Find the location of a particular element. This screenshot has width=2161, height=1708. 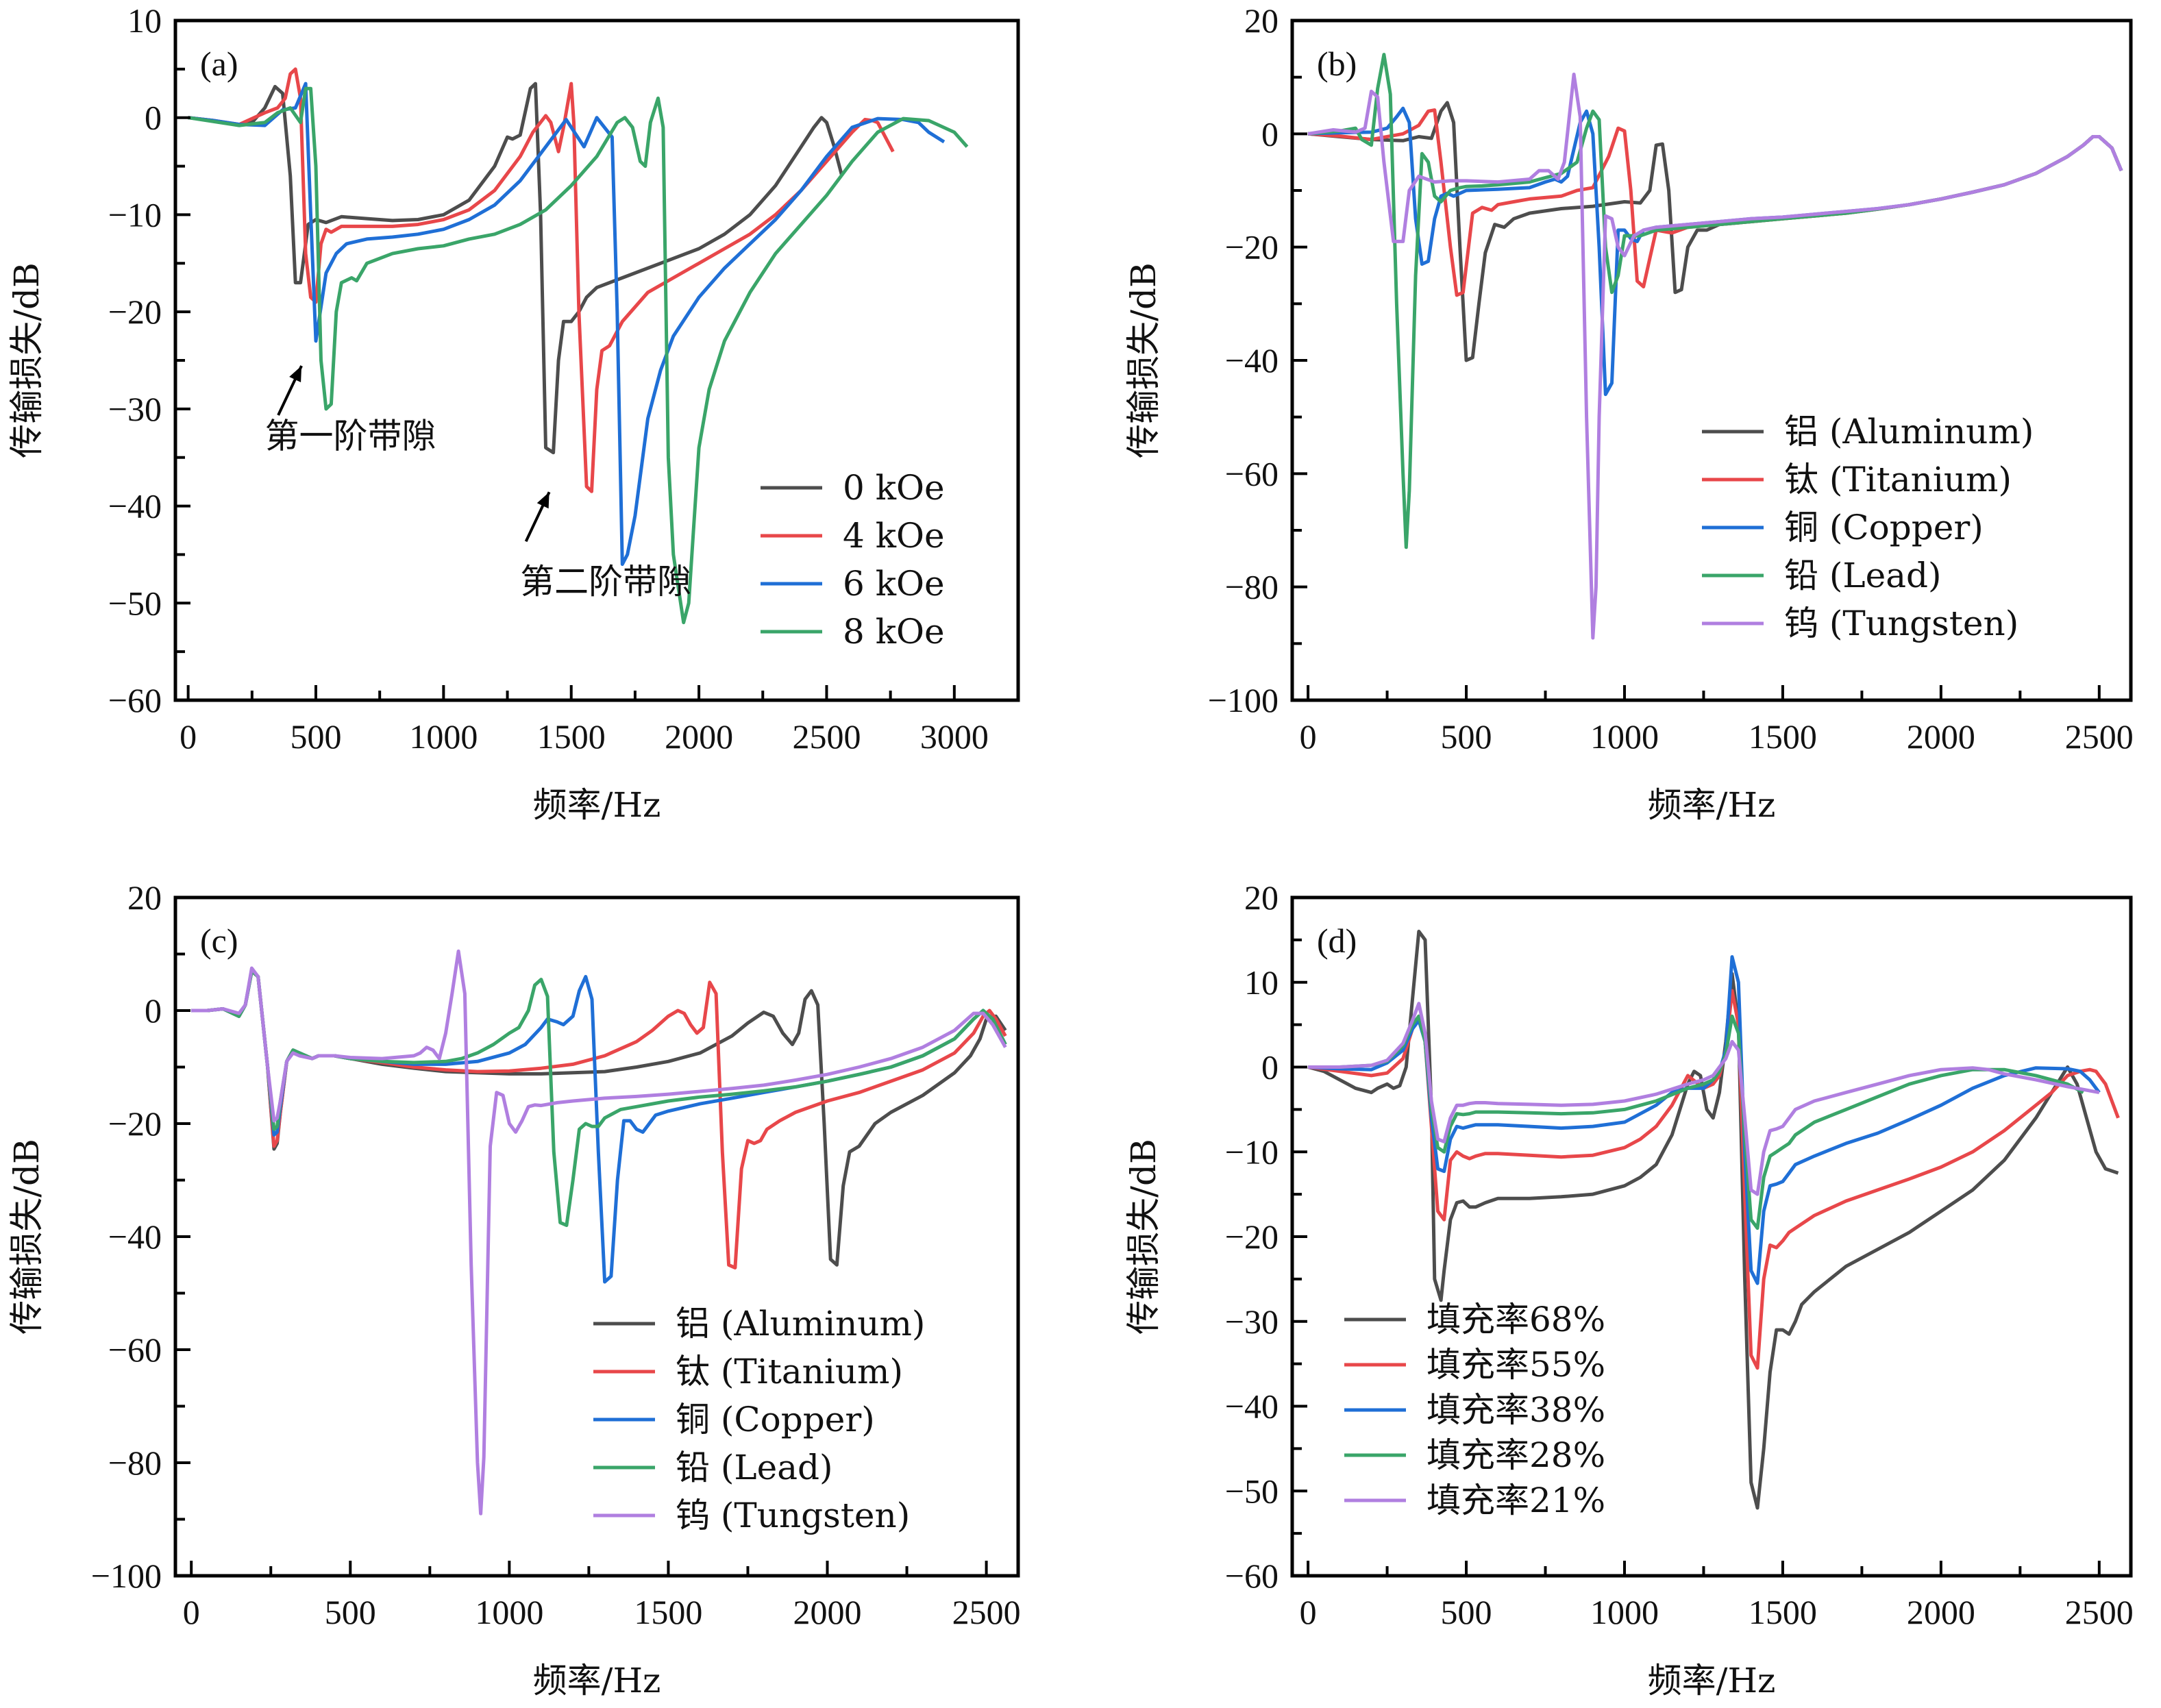

series-line-填充率68% is located at coordinates (1713, 1220).